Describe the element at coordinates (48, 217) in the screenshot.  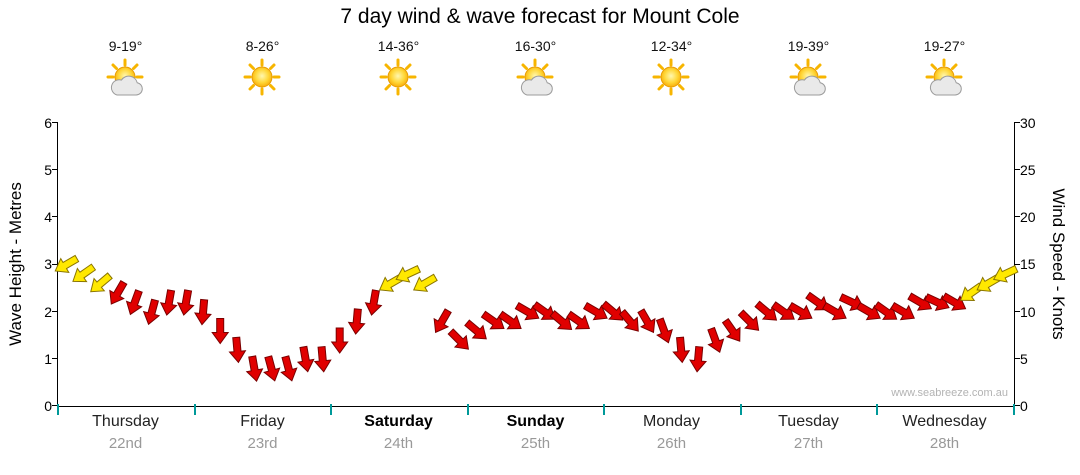
I see `left-axis-tick-label: 4` at that location.